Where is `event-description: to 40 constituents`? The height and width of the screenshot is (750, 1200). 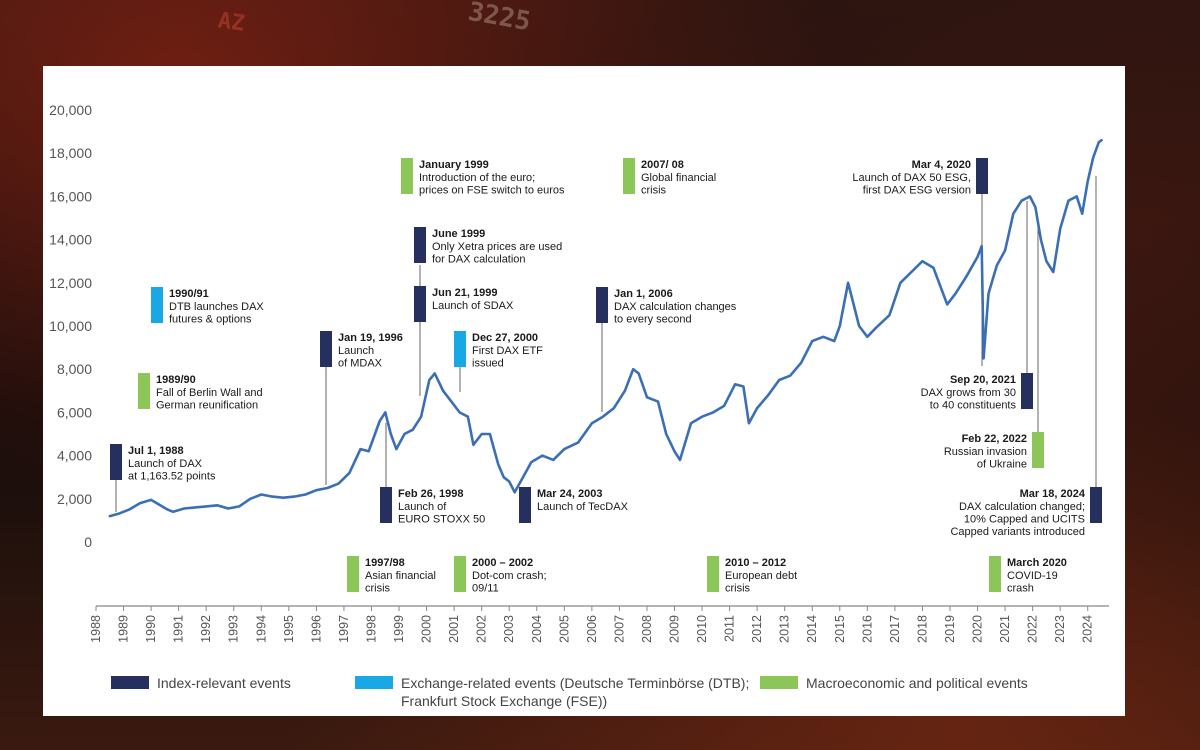 event-description: to 40 constituents is located at coordinates (973, 406).